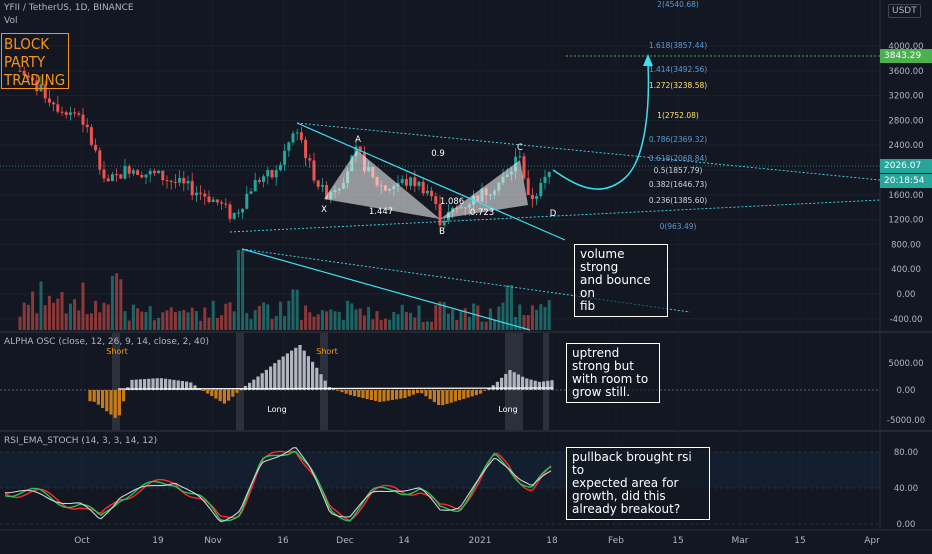 This screenshot has height=554, width=932. I want to click on volume-trendline, so click(386, 289).